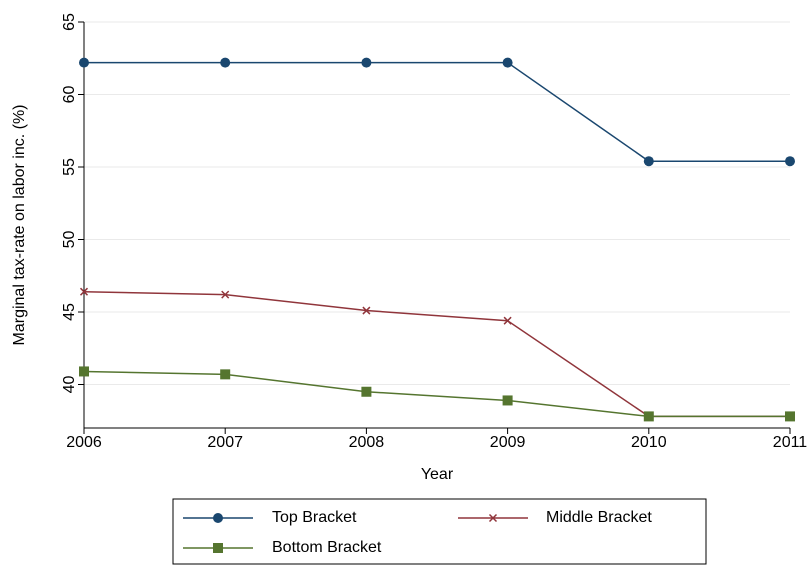 The image size is (812, 565). What do you see at coordinates (314, 517) in the screenshot?
I see `legend-label: Top Bracket` at bounding box center [314, 517].